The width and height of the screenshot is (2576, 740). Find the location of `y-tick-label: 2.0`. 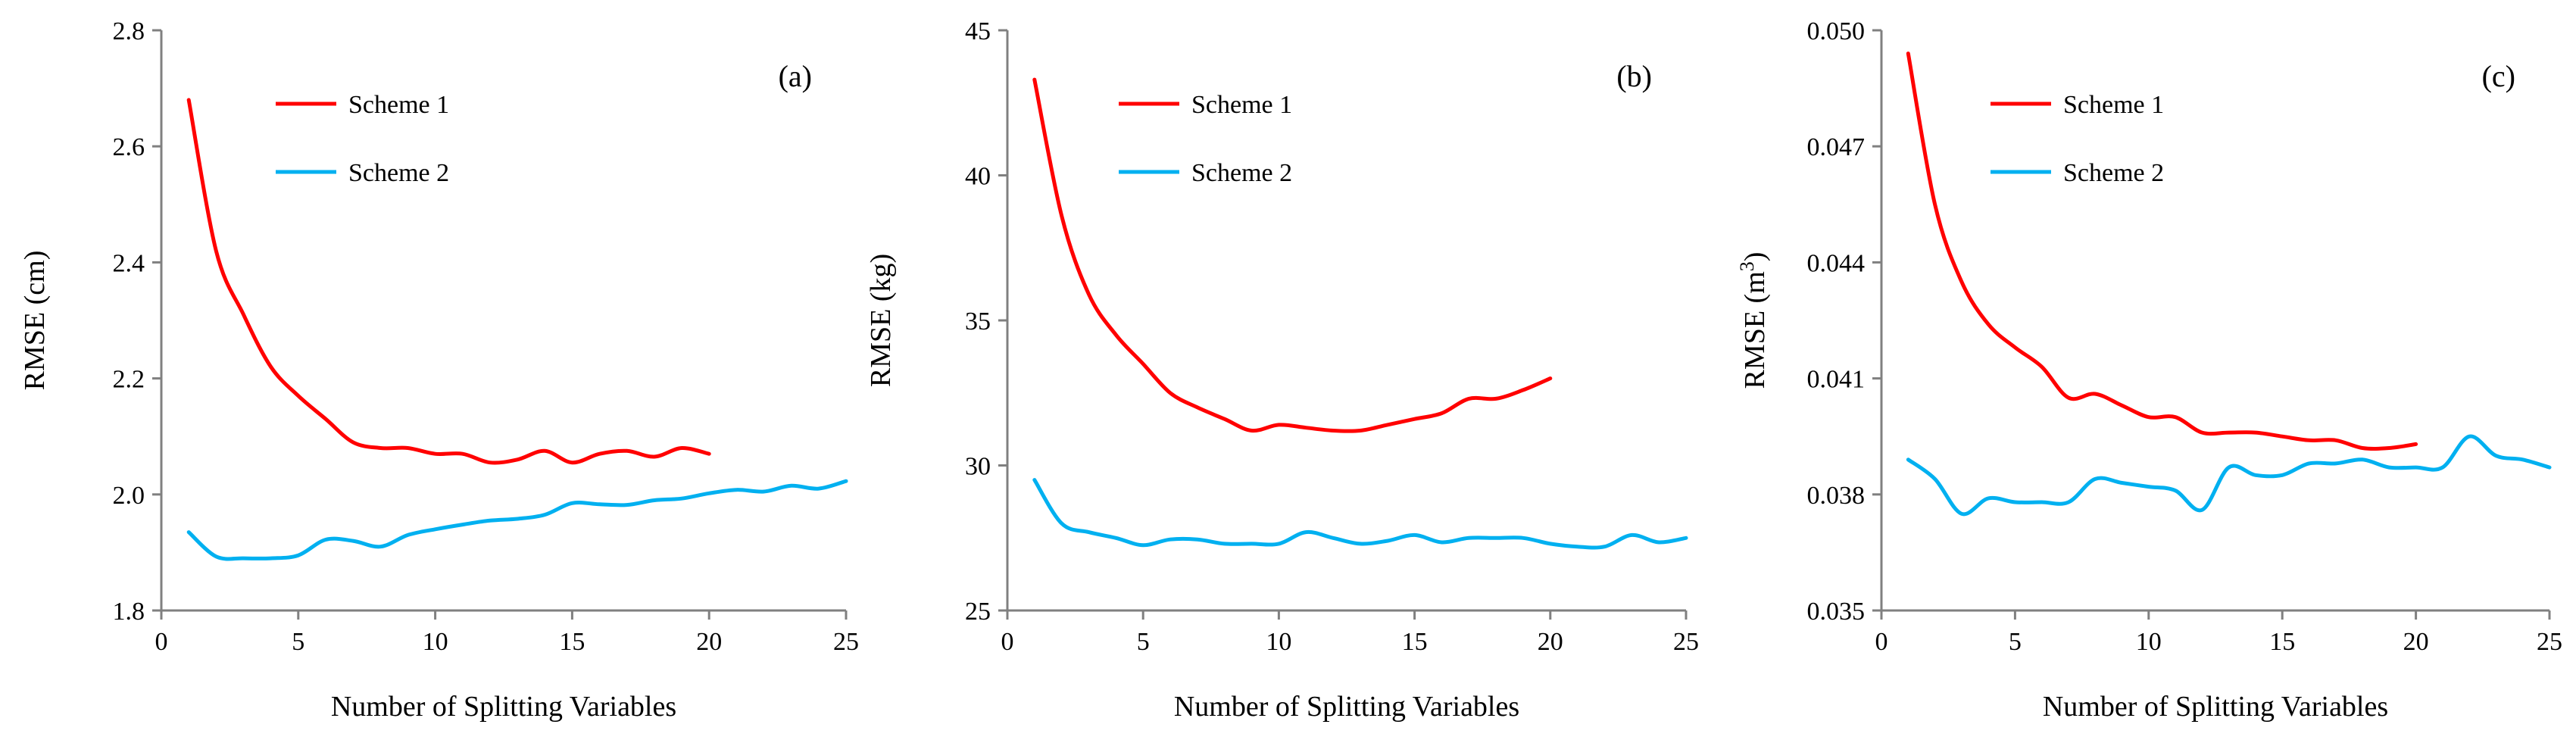

y-tick-label: 2.0 is located at coordinates (129, 496).